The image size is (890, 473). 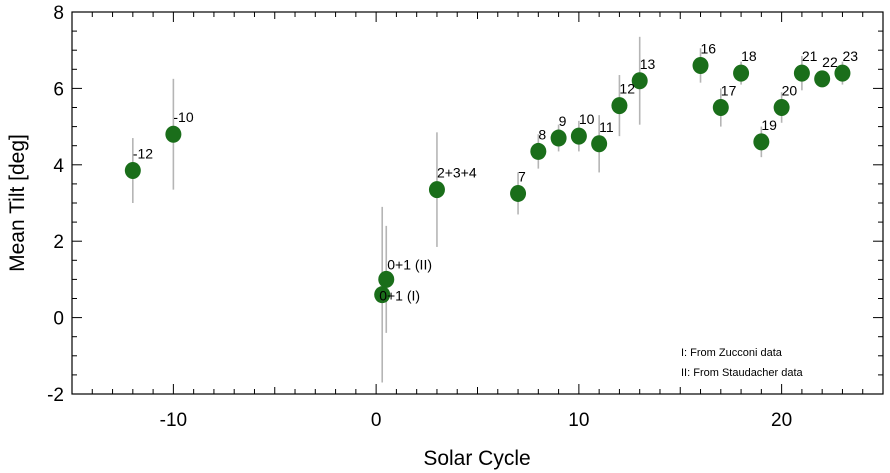 I want to click on y-tick-label: 8, so click(x=58, y=13).